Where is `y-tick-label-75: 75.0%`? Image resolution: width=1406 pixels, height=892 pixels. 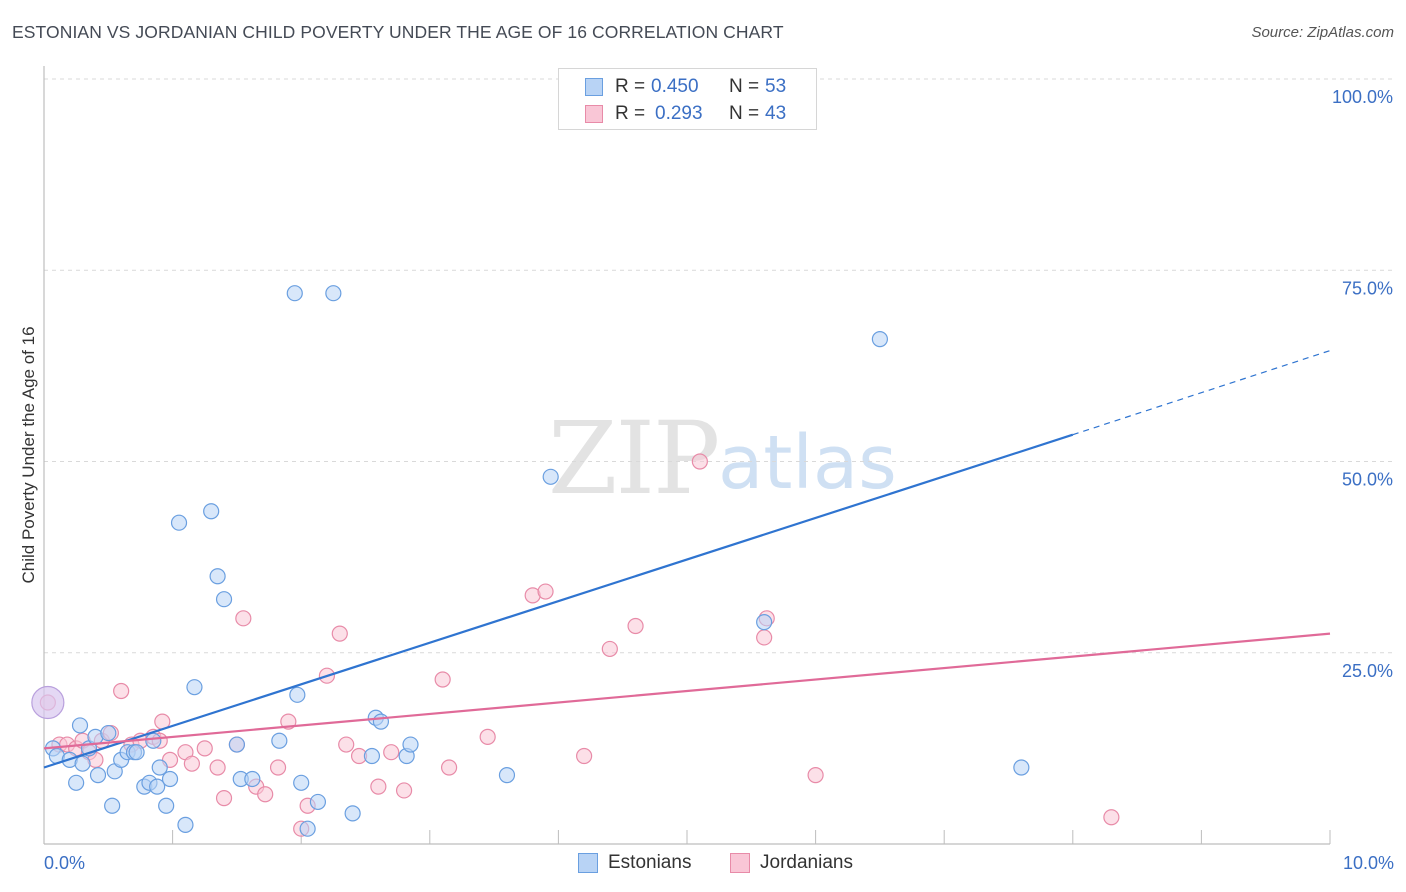 y-tick-label-75: 75.0% is located at coordinates (1367, 288).